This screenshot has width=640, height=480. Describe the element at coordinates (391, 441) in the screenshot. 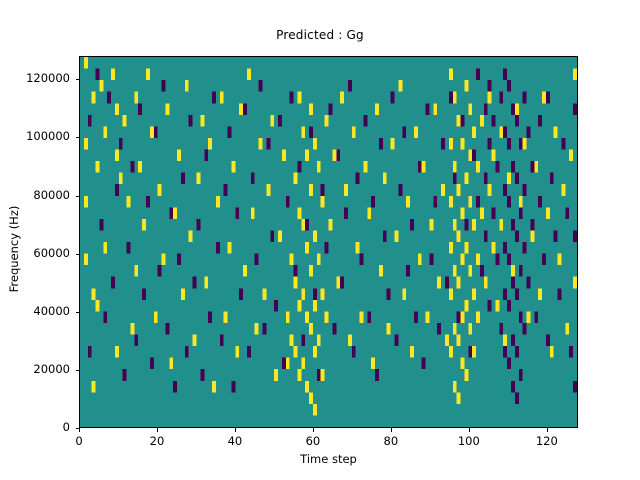

I see `x-tick-label: 80` at that location.